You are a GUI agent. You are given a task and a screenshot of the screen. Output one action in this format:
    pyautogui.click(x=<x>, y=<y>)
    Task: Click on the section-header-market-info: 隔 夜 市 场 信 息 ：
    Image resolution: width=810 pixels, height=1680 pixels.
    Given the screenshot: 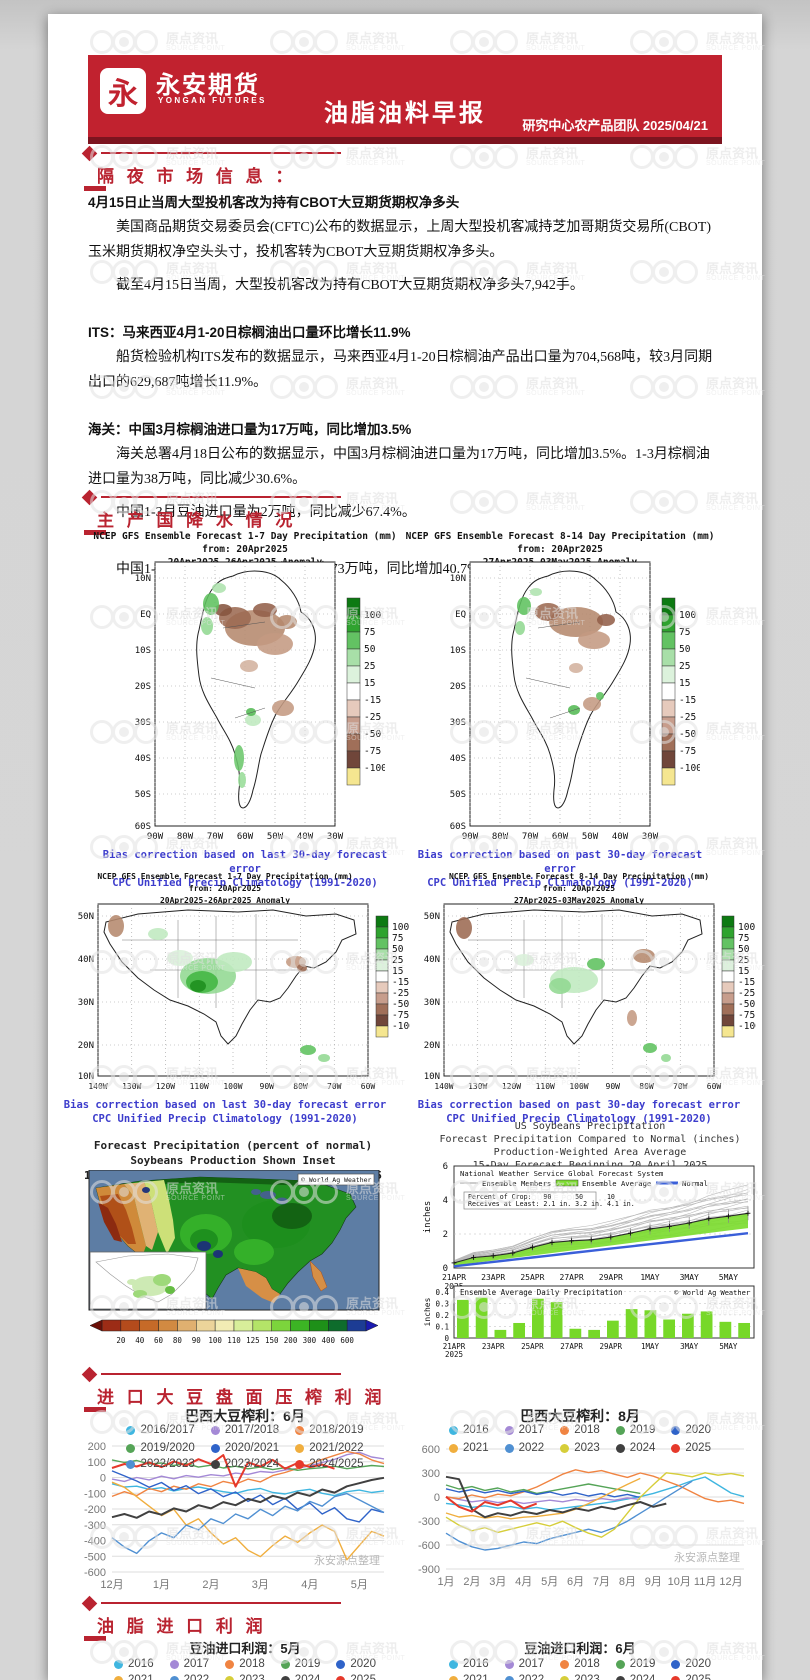 What is the action you would take?
    pyautogui.click(x=232, y=170)
    